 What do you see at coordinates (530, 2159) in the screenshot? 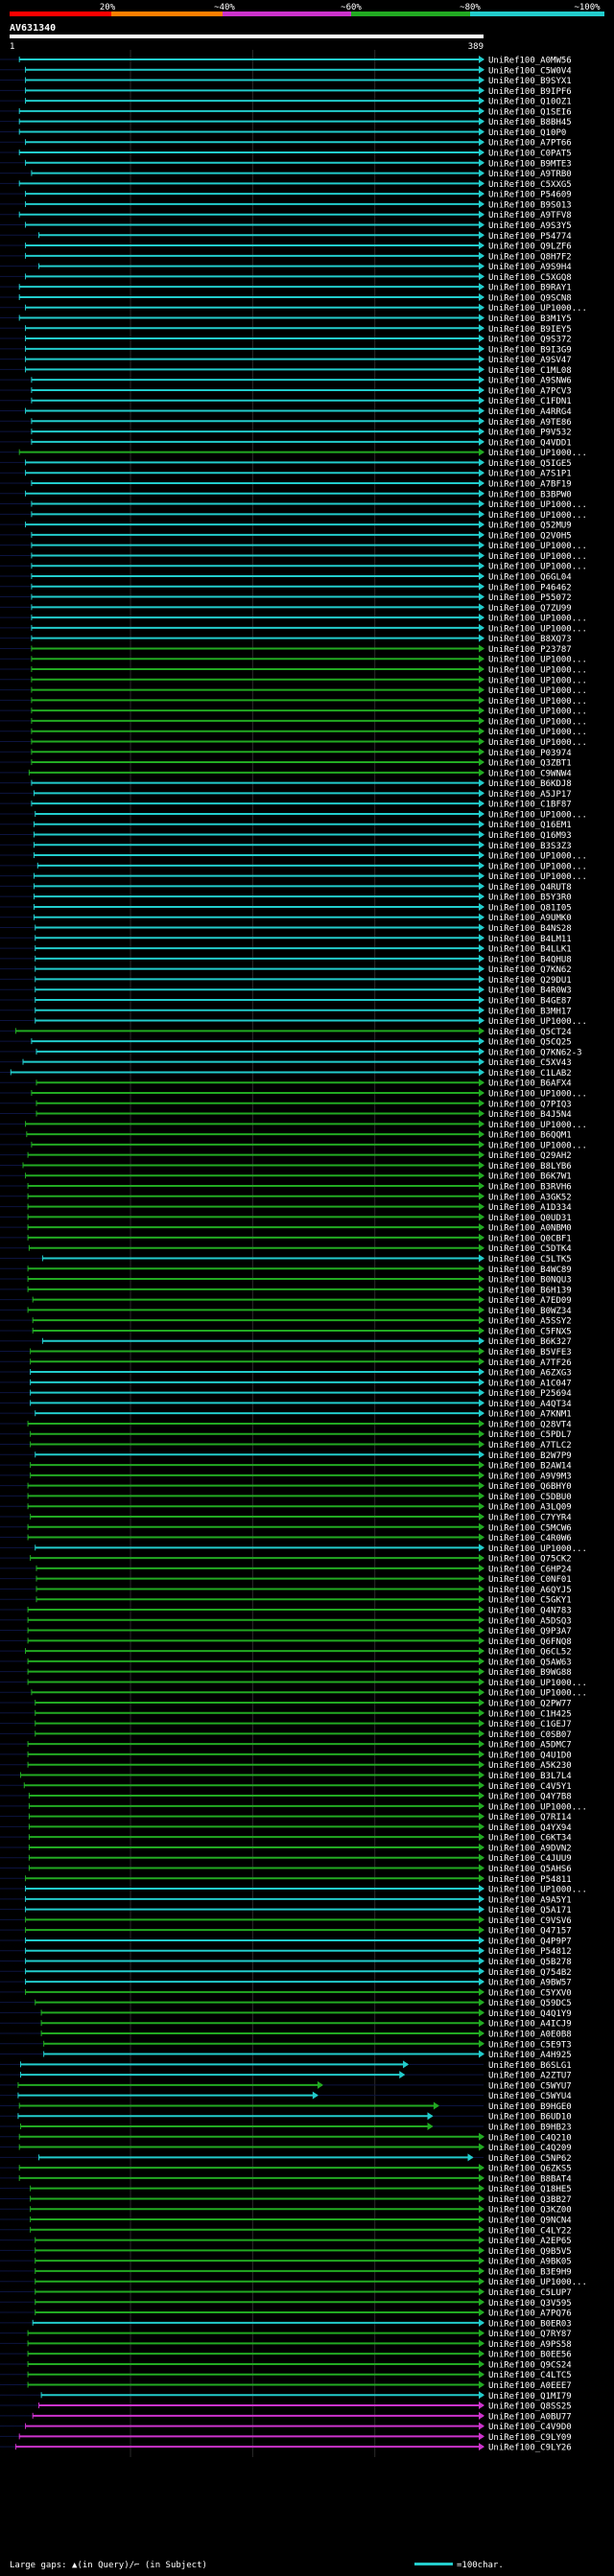
I see `hit-label: UniRef100_C5NP62` at bounding box center [530, 2159].